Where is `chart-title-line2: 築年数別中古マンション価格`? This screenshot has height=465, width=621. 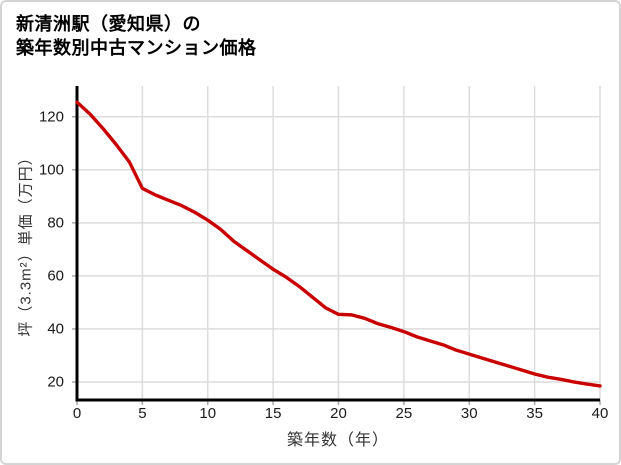 chart-title-line2: 築年数別中古マンション価格 is located at coordinates (136, 48).